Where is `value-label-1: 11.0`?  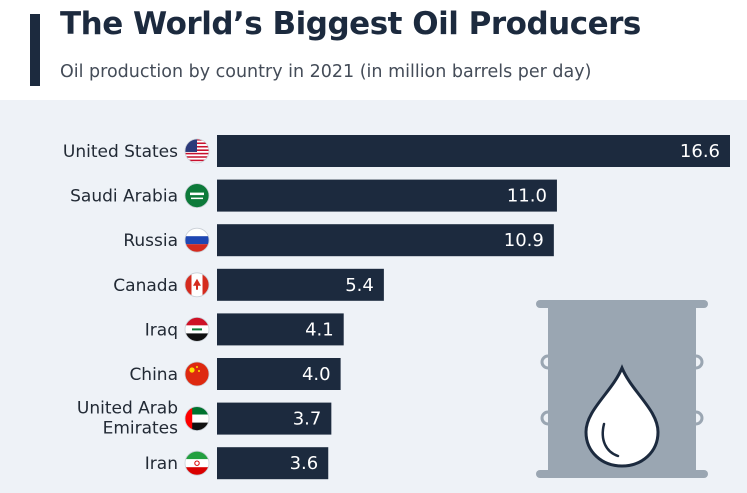
value-label-1: 11.0 is located at coordinates (527, 196).